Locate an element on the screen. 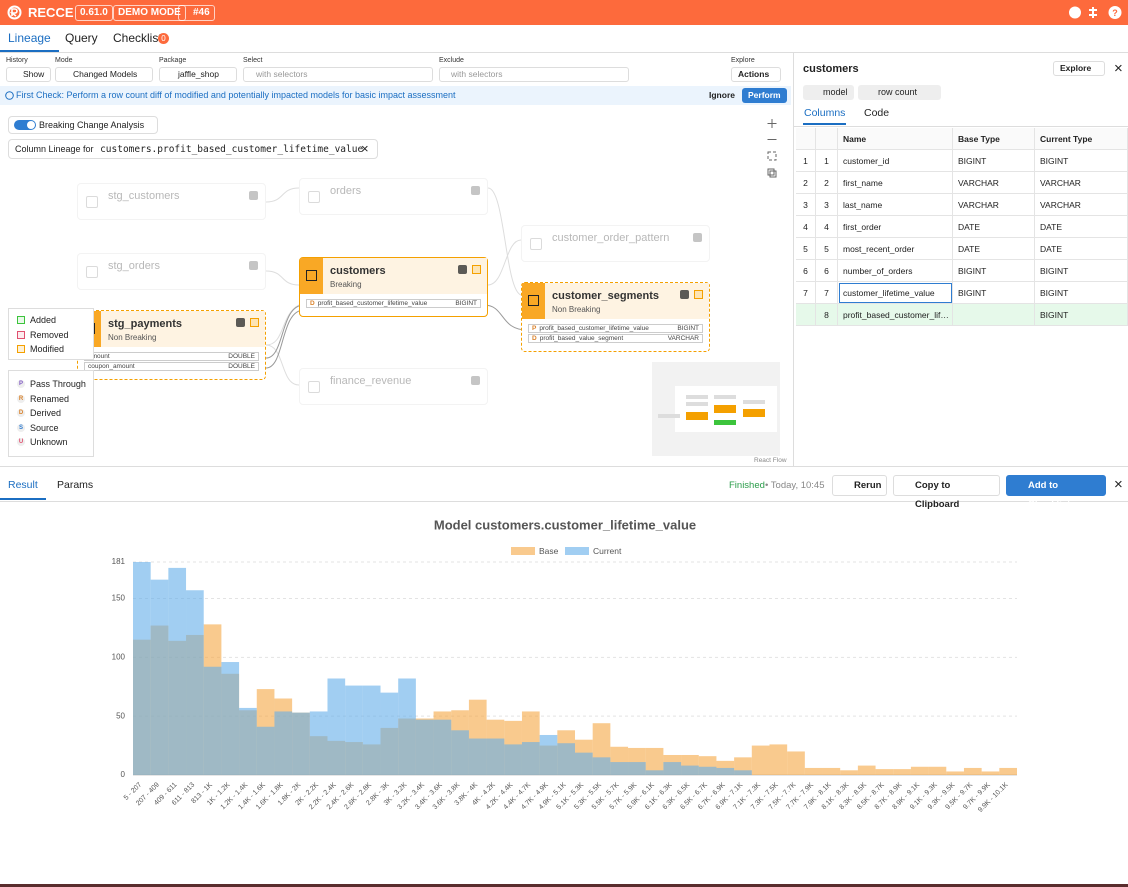 The width and height of the screenshot is (1128, 887). node-name: finance_revenue is located at coordinates (371, 381).